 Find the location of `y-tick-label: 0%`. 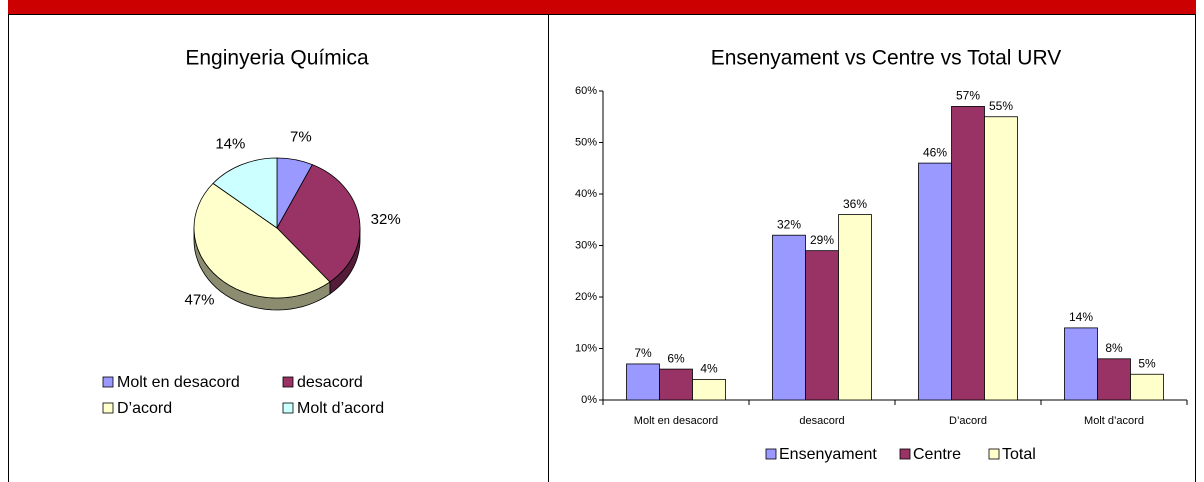

y-tick-label: 0% is located at coordinates (589, 400).